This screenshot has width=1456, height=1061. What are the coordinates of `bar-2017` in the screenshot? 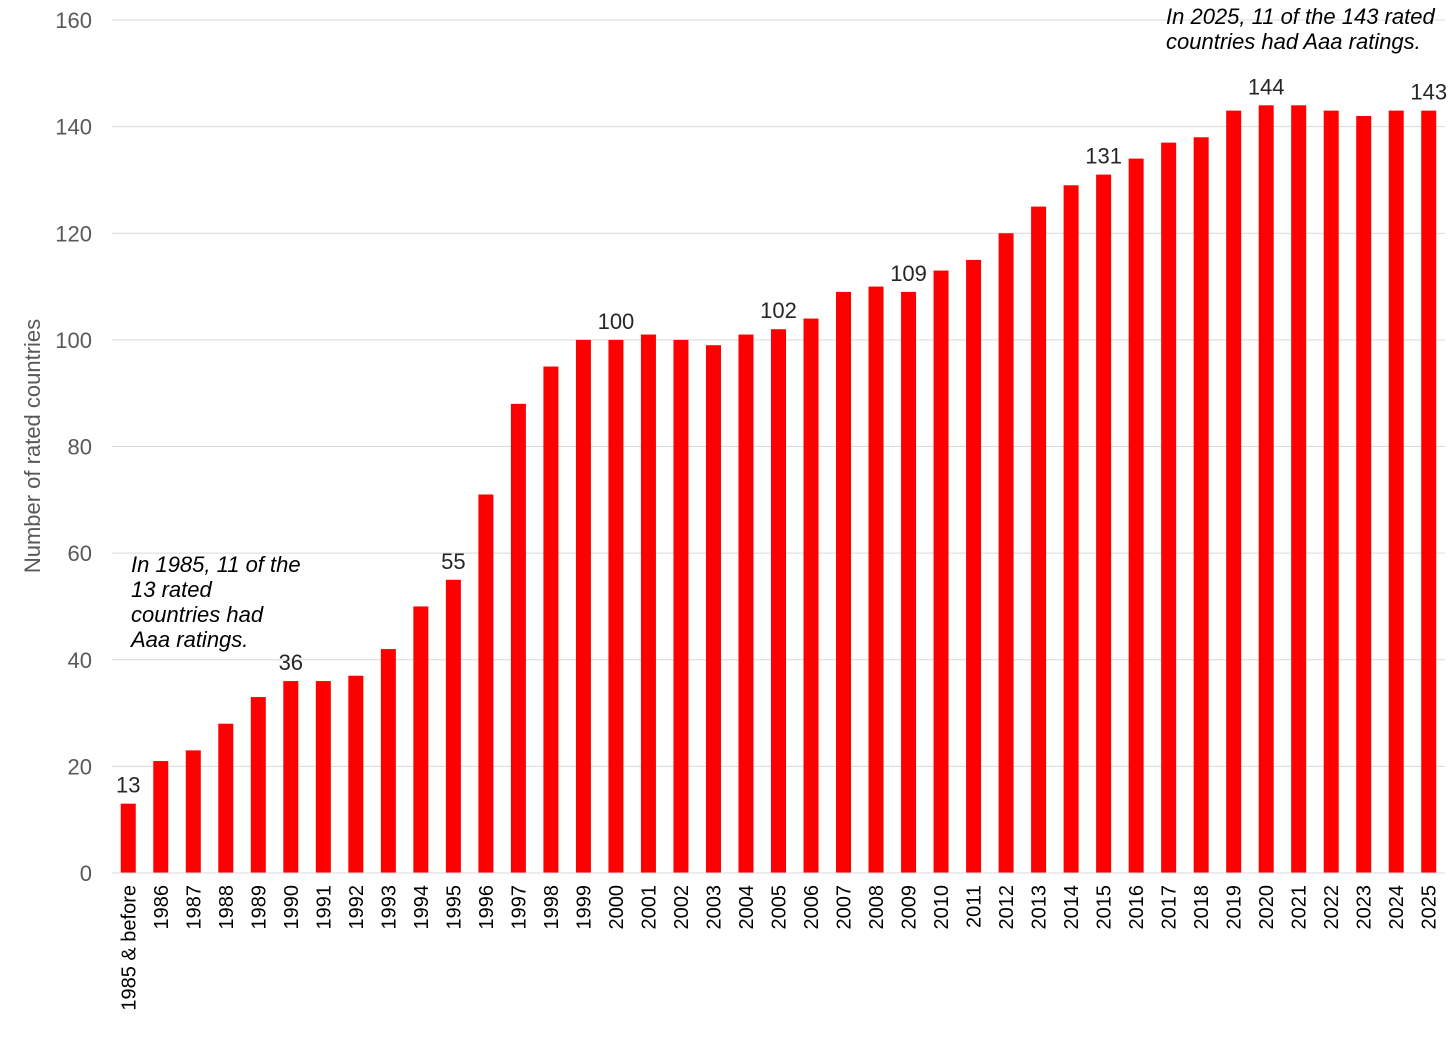 It's located at (1169, 507).